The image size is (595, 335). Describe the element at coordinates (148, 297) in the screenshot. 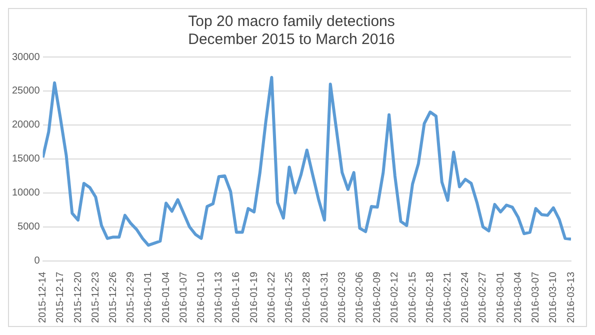

I see `x-tick-label: 2016-01-01` at that location.